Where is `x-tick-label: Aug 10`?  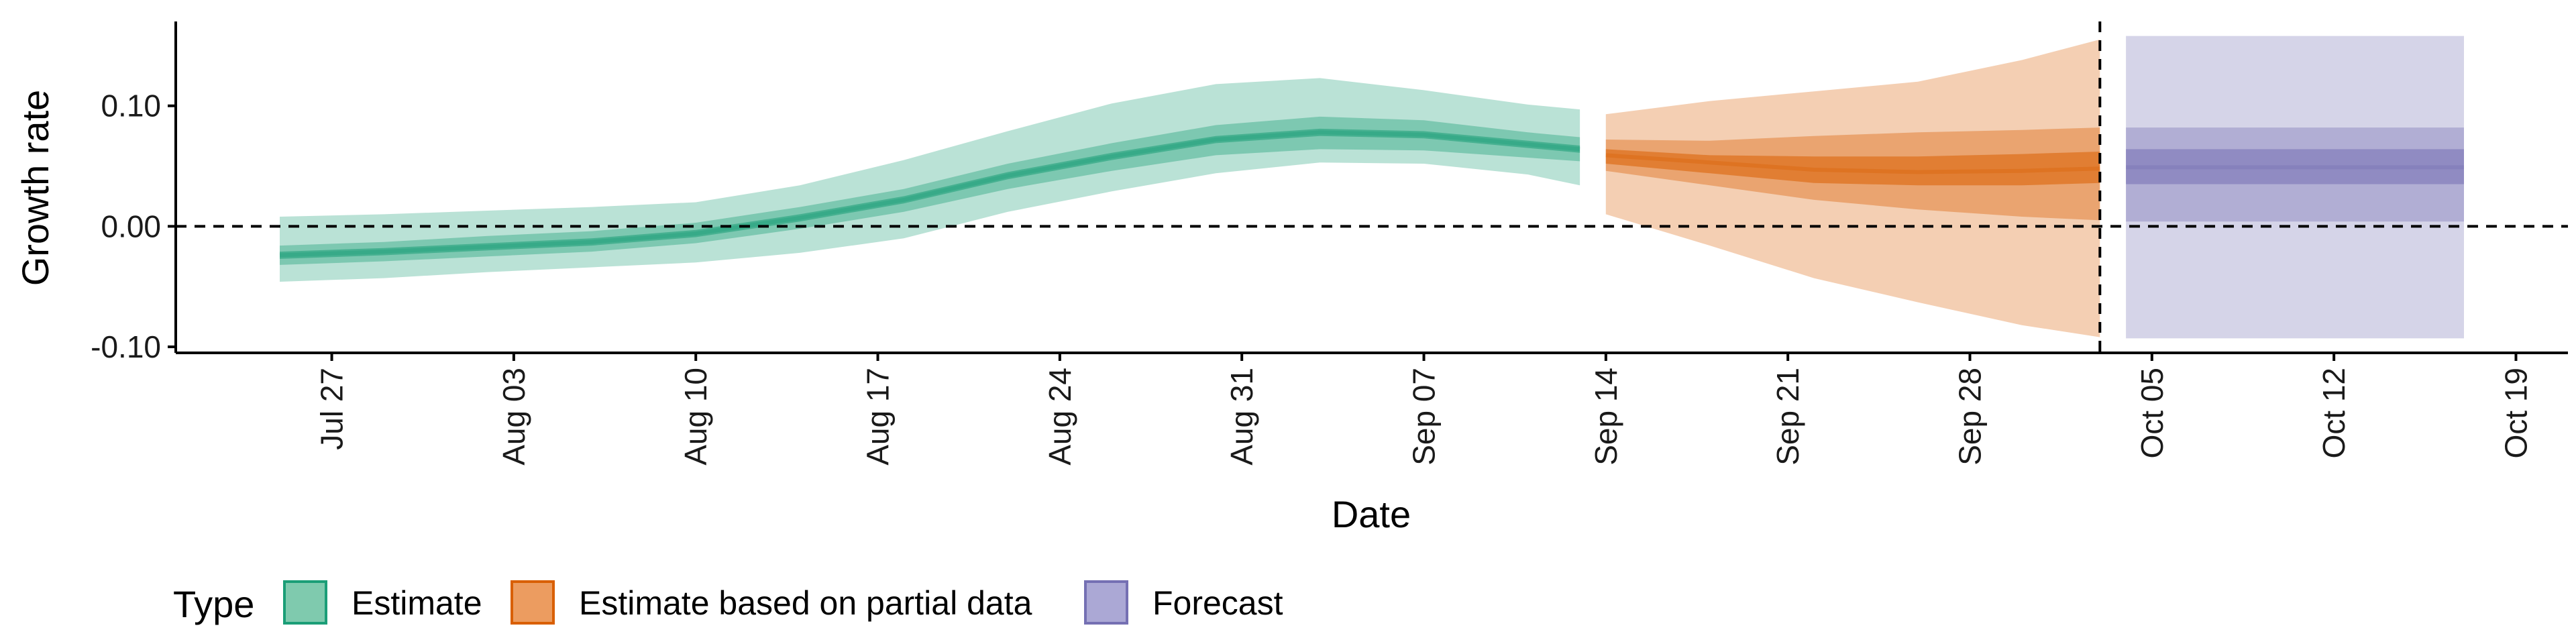 x-tick-label: Aug 10 is located at coordinates (695, 417).